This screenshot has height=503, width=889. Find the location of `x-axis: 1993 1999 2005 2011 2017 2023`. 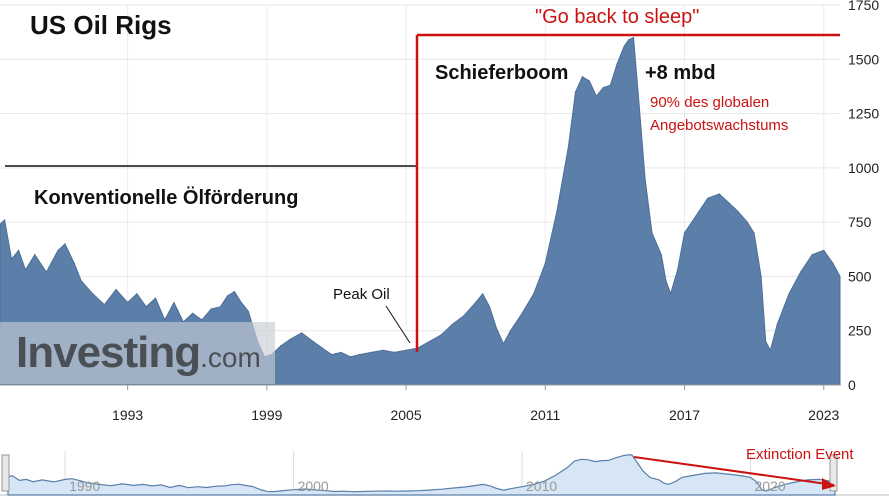

x-axis: 1993 1999 2005 2011 2017 2023 is located at coordinates (476, 404).